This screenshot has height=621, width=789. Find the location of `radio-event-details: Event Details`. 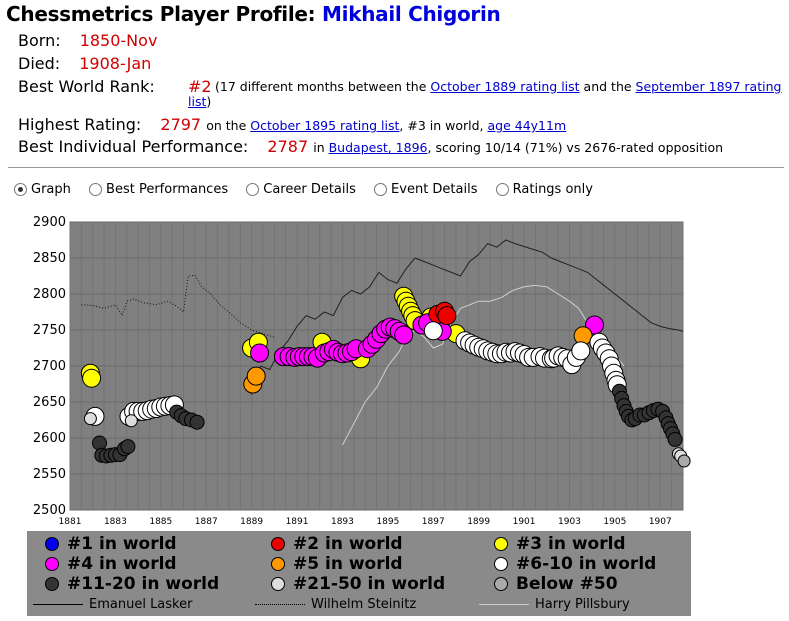

radio-event-details: Event Details is located at coordinates (426, 189).